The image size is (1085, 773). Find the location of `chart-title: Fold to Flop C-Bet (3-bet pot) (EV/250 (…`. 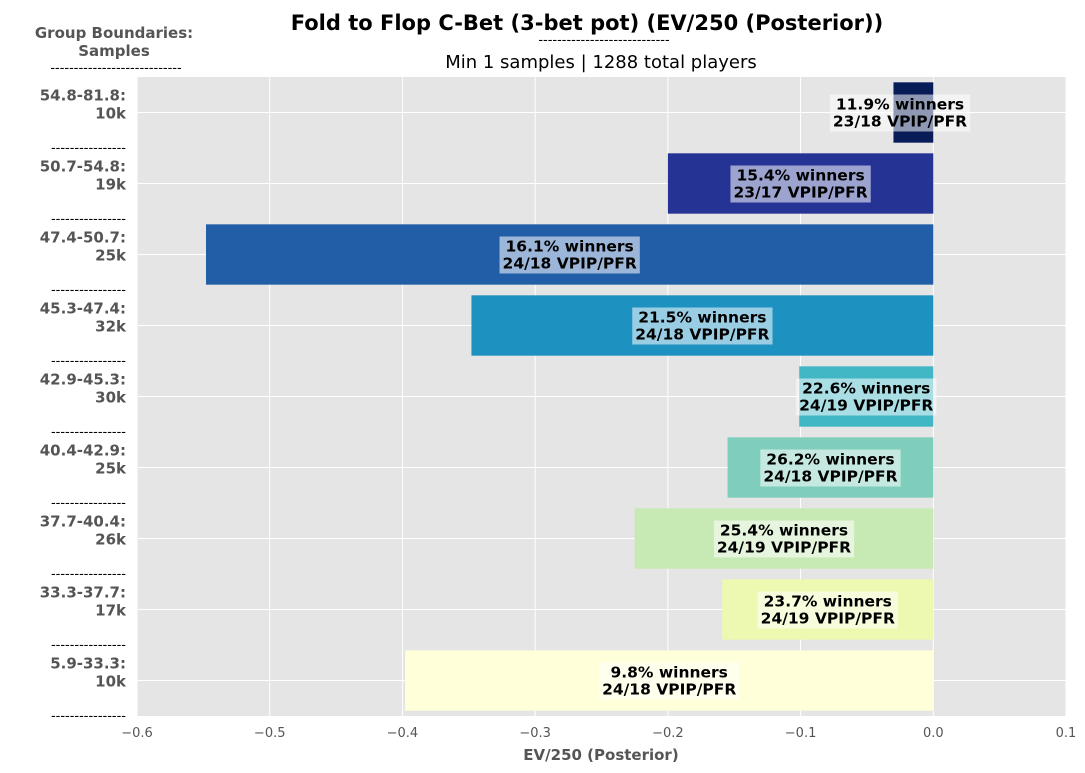

chart-title: Fold to Flop C-Bet (3-bet pot) (EV/250 (… is located at coordinates (587, 23).